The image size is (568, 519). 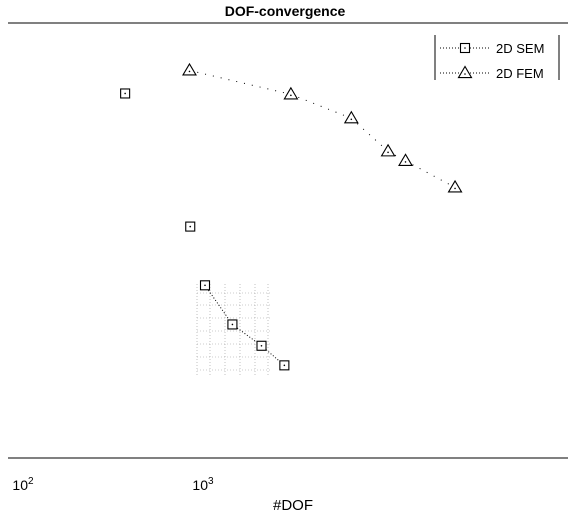 What do you see at coordinates (492, 61) in the screenshot?
I see `legend-entries: 2D SEM 2D FEM` at bounding box center [492, 61].